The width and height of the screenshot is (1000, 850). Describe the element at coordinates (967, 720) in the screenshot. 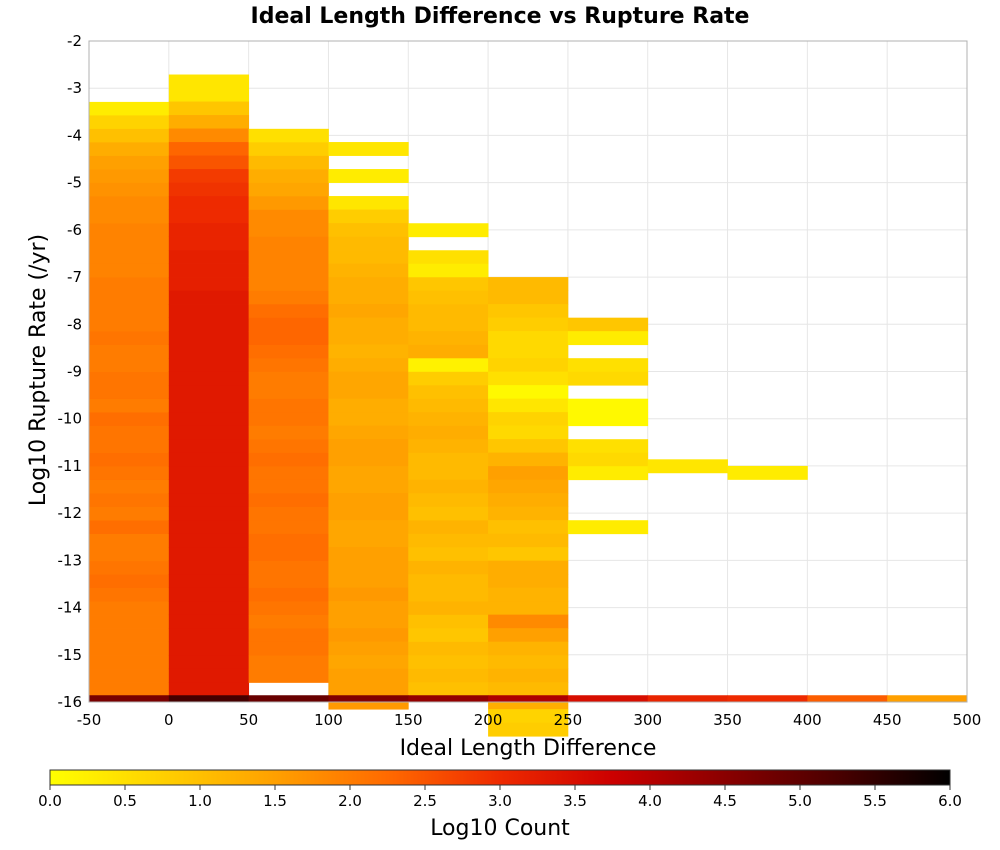

I see `x-tick-label: 500` at that location.